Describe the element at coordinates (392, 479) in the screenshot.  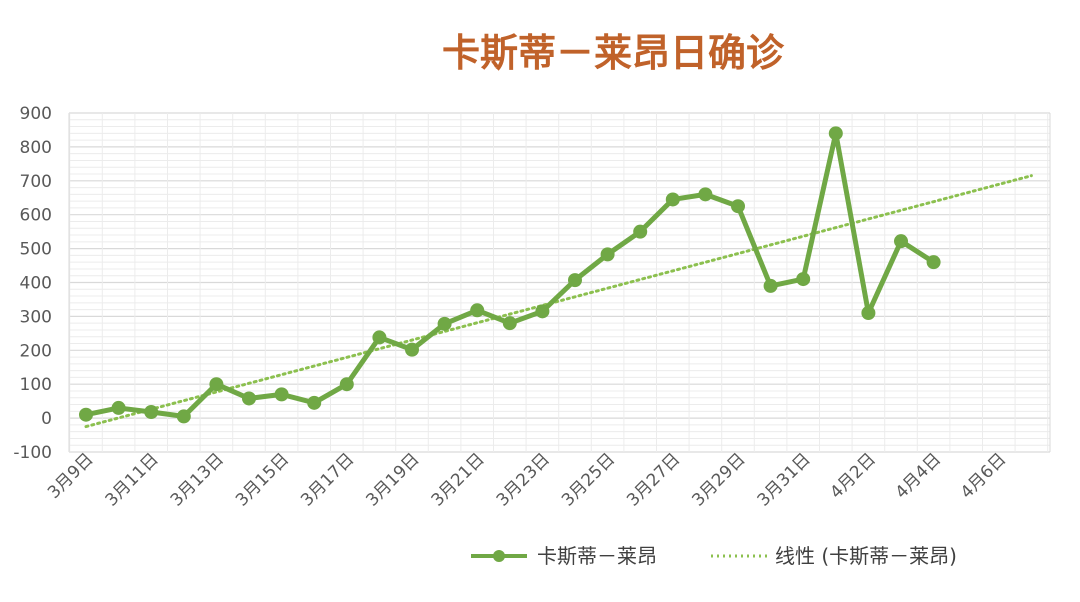
I see `x-tick-label: 3月19日` at that location.